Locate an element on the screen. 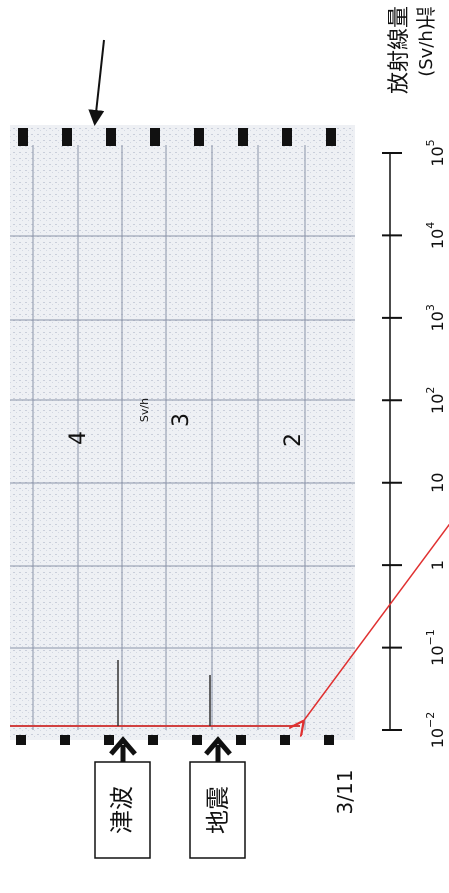 This screenshot has width=449, height=893. tick-label: 10² is located at coordinates (435, 400).